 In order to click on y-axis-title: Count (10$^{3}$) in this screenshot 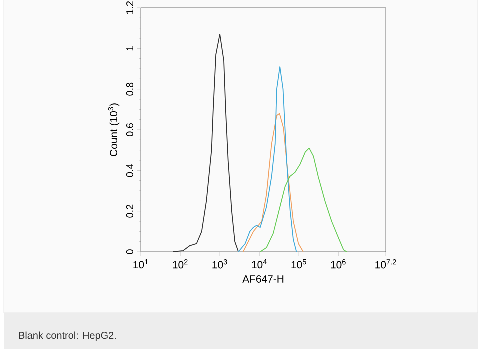, I will do `click(114, 130)`.